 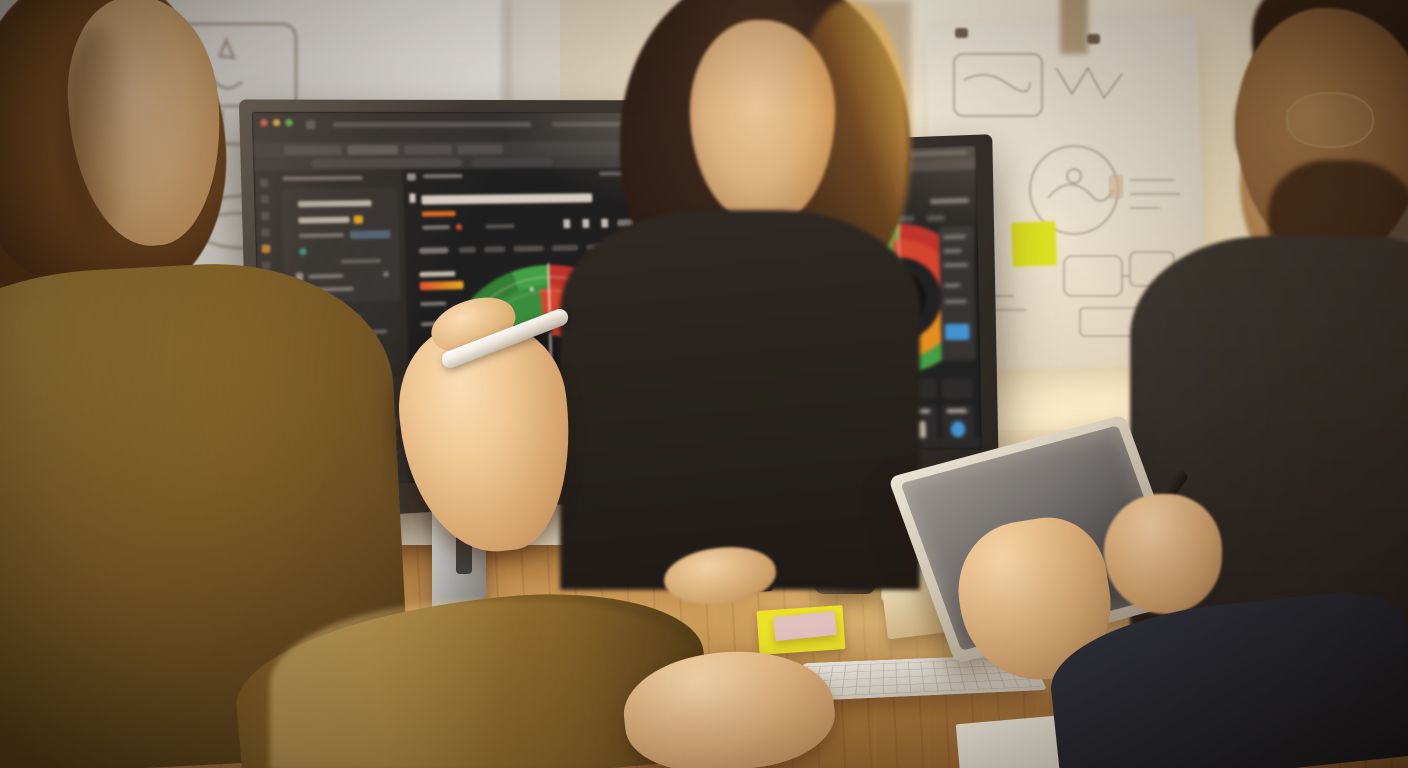 What do you see at coordinates (289, 123) in the screenshot?
I see `maximize-icon` at bounding box center [289, 123].